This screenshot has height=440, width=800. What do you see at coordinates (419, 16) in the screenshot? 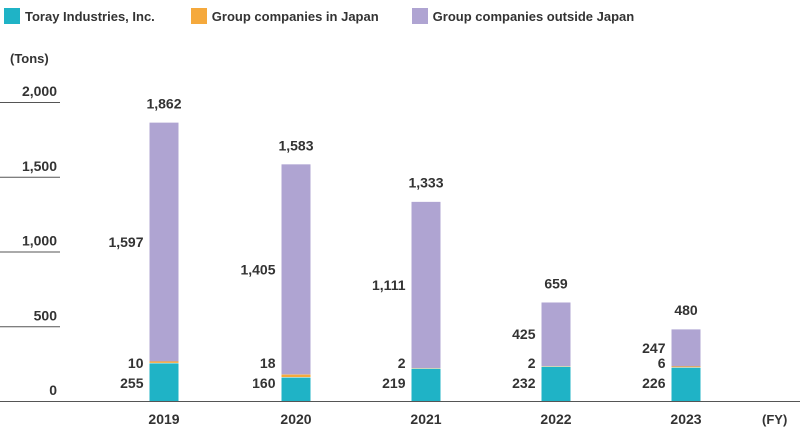
I see `legend-swatch-outside` at bounding box center [419, 16].